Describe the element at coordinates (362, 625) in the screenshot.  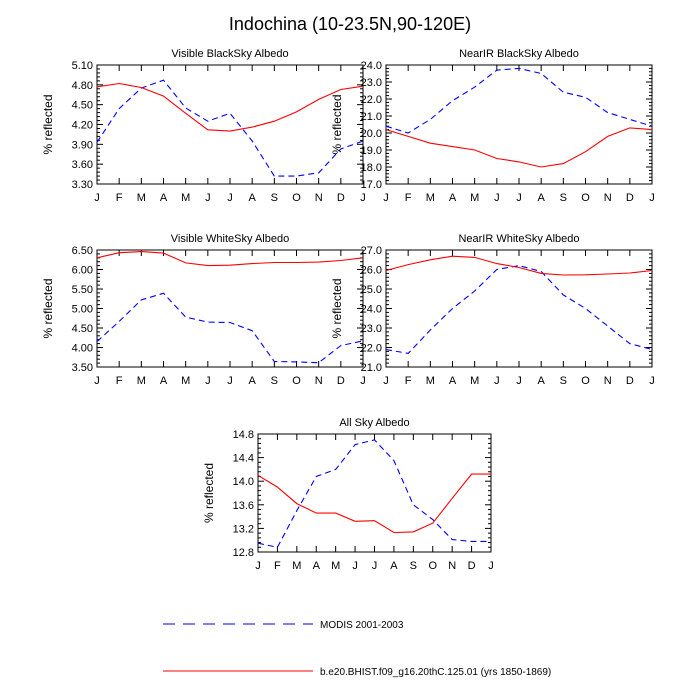
I see `legend-modis-label: MODIS 2001-2003` at that location.